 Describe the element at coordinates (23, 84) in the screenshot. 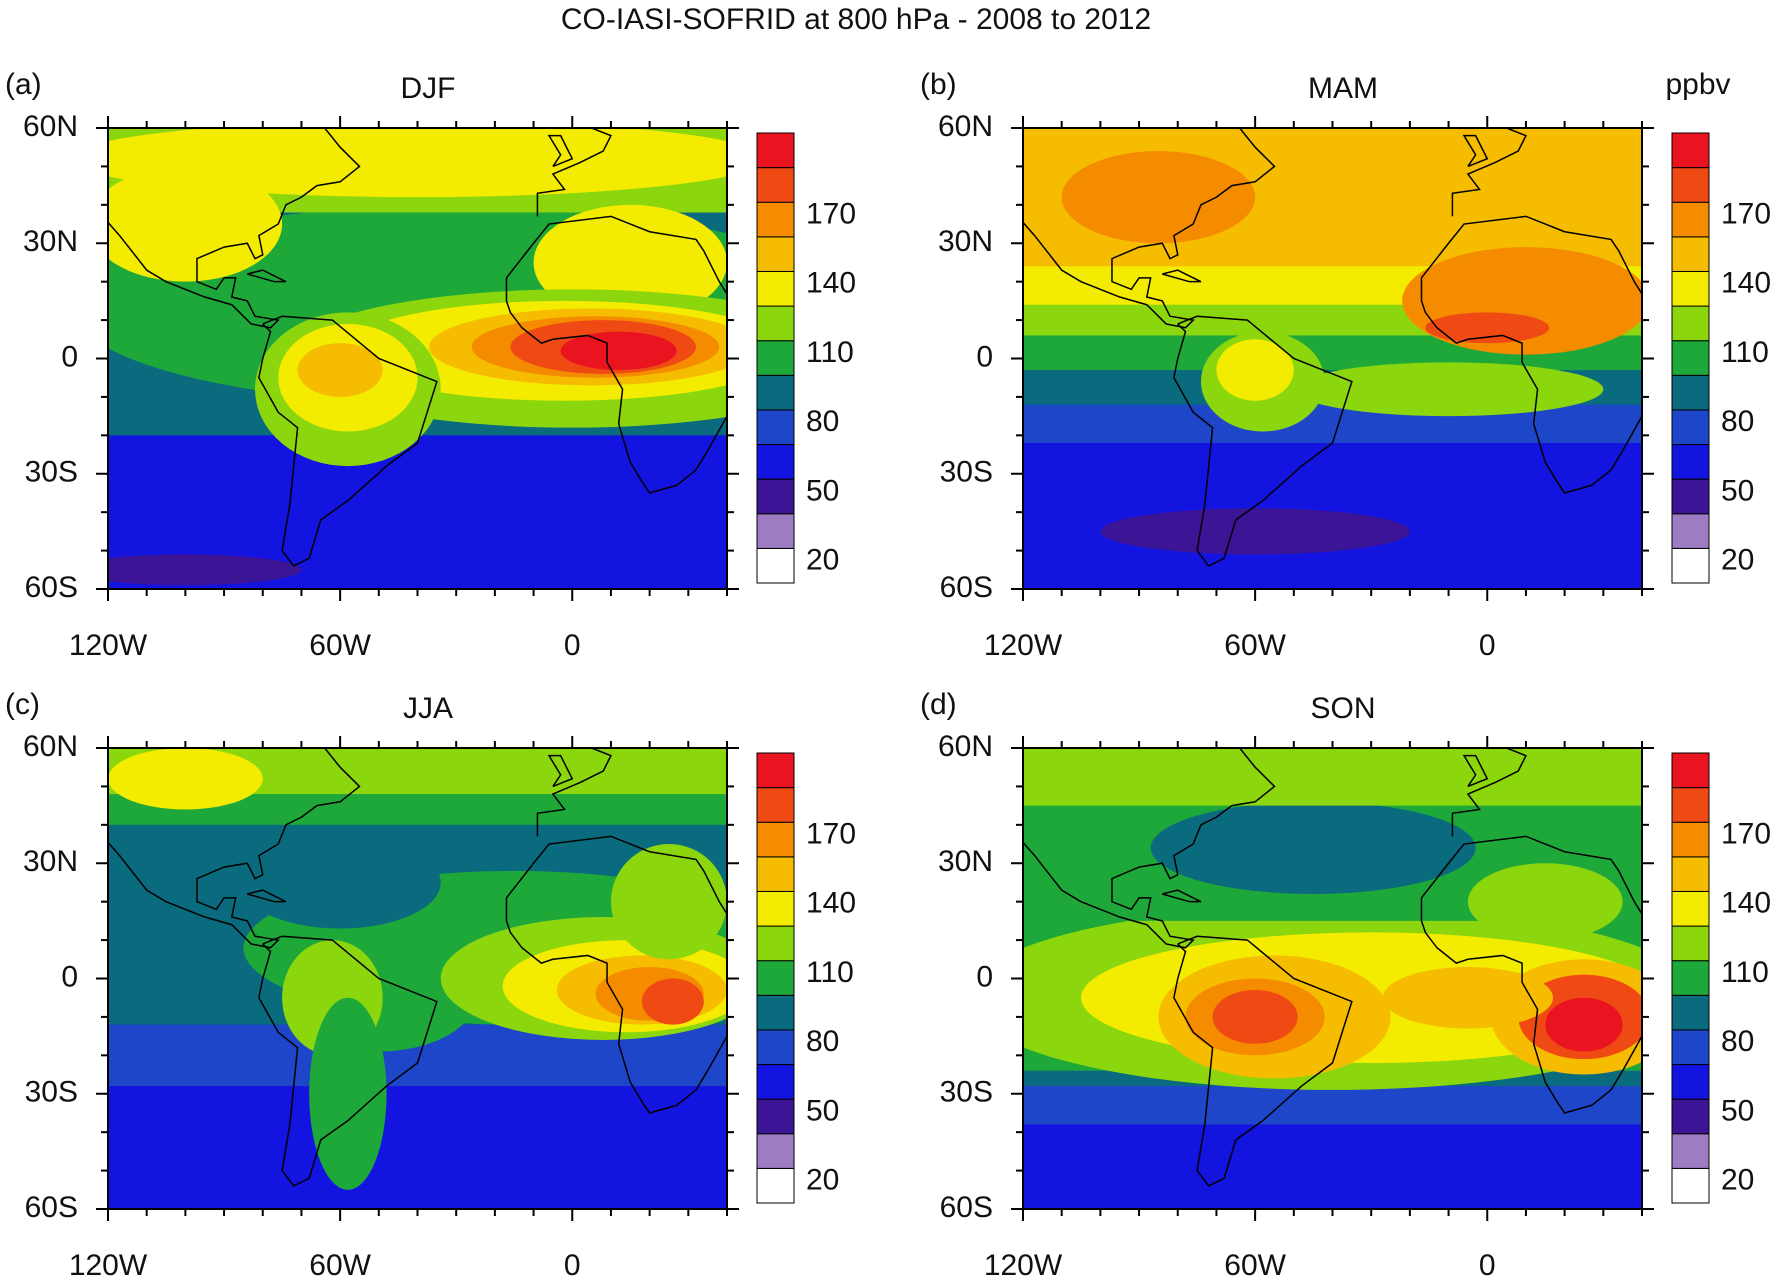

I see `panel-label: (a)` at that location.